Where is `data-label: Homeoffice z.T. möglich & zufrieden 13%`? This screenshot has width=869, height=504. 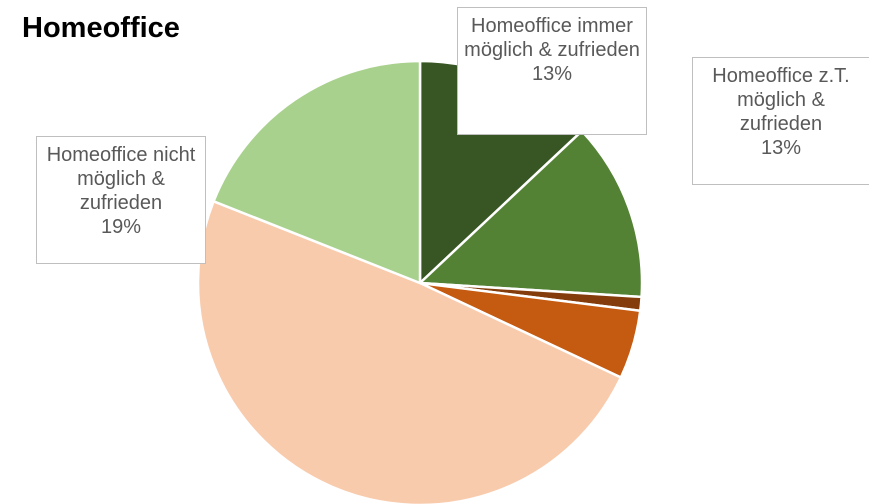 data-label: Homeoffice z.T. möglich & zufrieden 13% is located at coordinates (780, 121).